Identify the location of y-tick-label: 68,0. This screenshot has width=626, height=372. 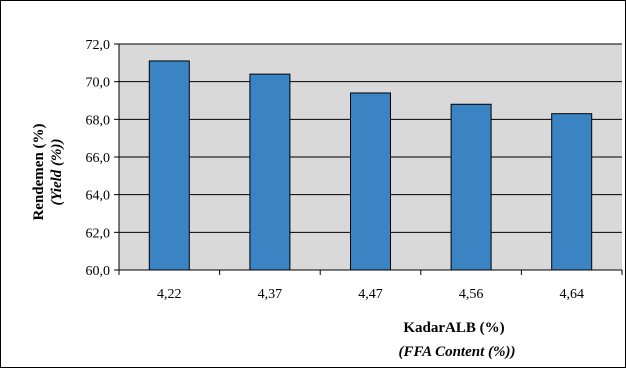
(98, 120).